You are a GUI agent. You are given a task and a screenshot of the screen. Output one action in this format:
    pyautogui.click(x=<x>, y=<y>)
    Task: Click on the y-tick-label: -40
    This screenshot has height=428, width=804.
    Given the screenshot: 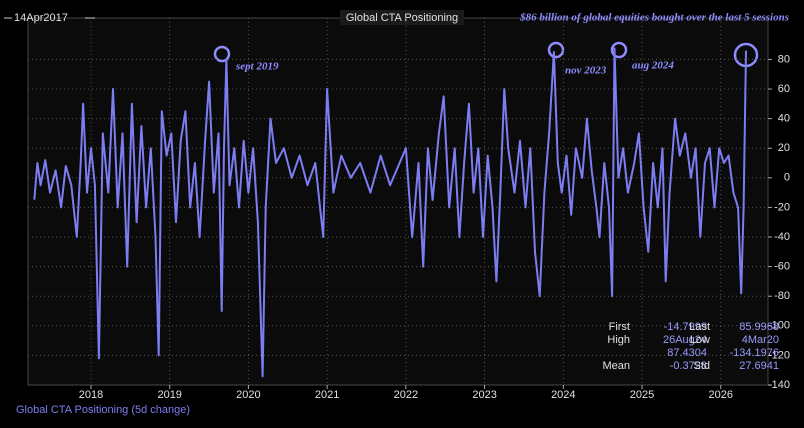 What is the action you would take?
    pyautogui.click(x=782, y=237)
    